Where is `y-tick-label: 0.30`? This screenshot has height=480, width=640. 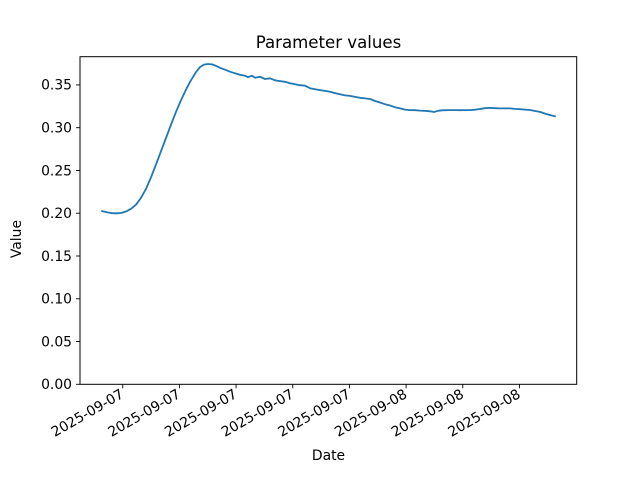 y-tick-label: 0.30 is located at coordinates (56, 128).